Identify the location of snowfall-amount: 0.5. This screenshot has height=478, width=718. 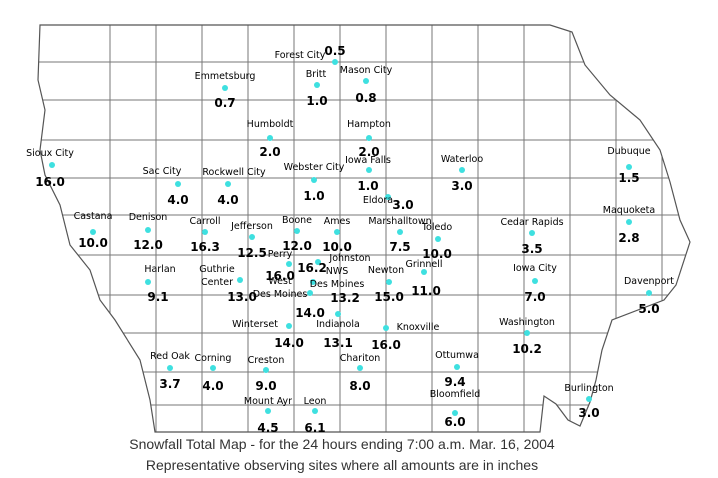
(334, 51).